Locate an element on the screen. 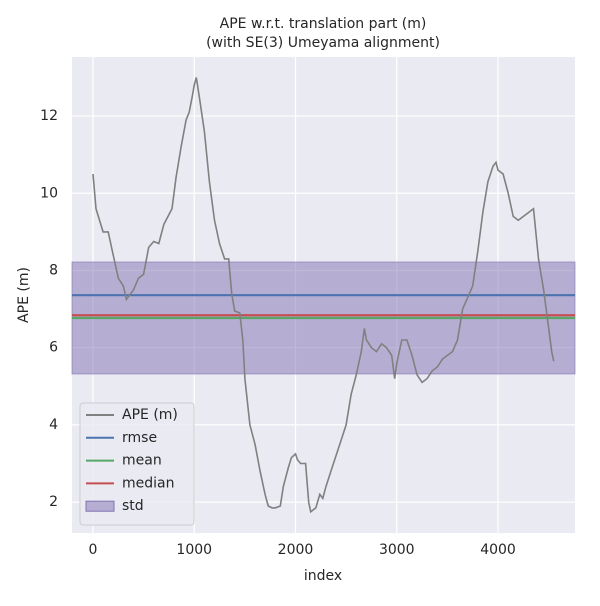 The image size is (600, 606). chart-subtitle: (with SE(3) Umeyama alignment) is located at coordinates (323, 43).